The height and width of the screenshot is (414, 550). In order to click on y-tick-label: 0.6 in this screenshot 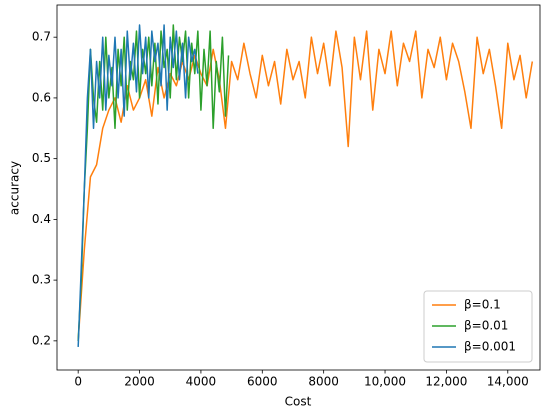, I will do `click(41, 97)`.